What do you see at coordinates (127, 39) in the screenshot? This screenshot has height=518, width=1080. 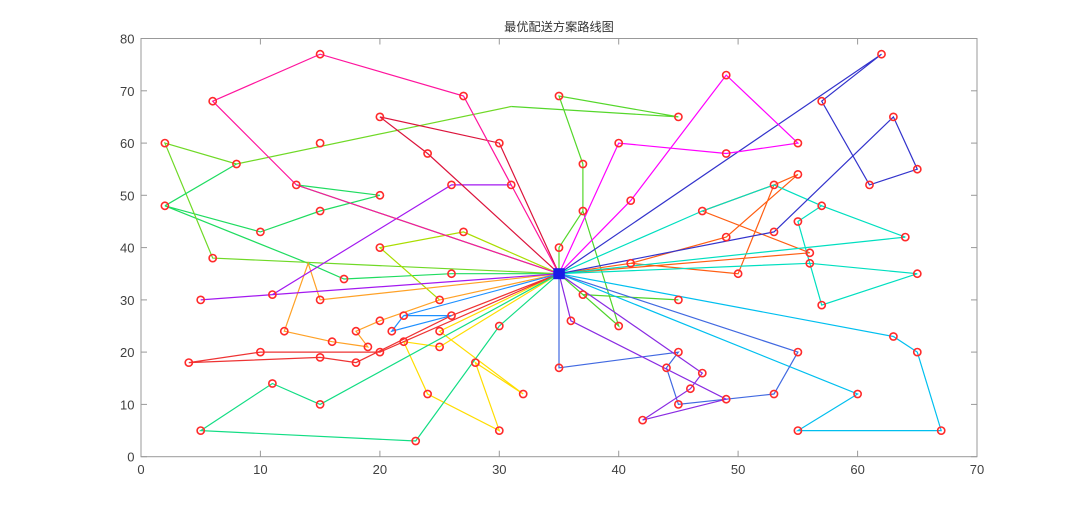 I see `svg-text: 80` at bounding box center [127, 39].